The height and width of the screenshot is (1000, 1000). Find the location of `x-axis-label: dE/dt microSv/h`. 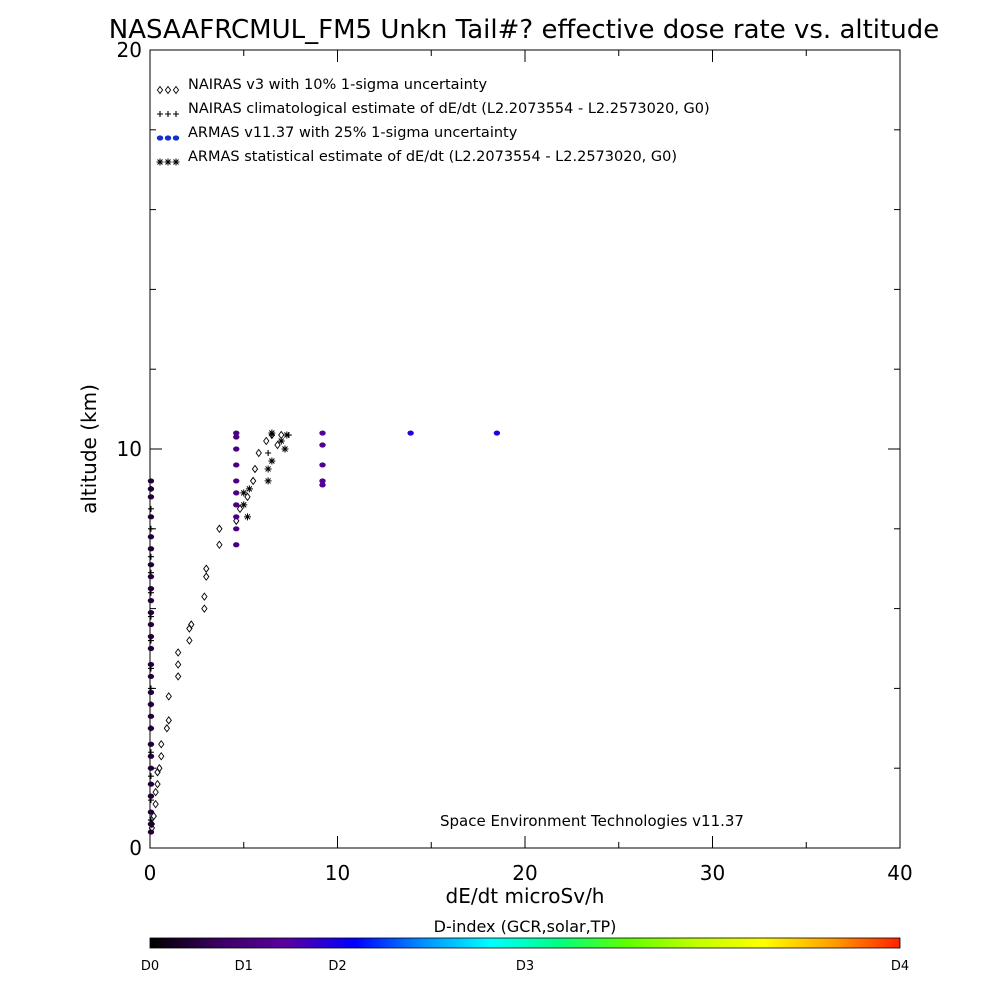

x-axis-label: dE/dt microSv/h is located at coordinates (525, 896).